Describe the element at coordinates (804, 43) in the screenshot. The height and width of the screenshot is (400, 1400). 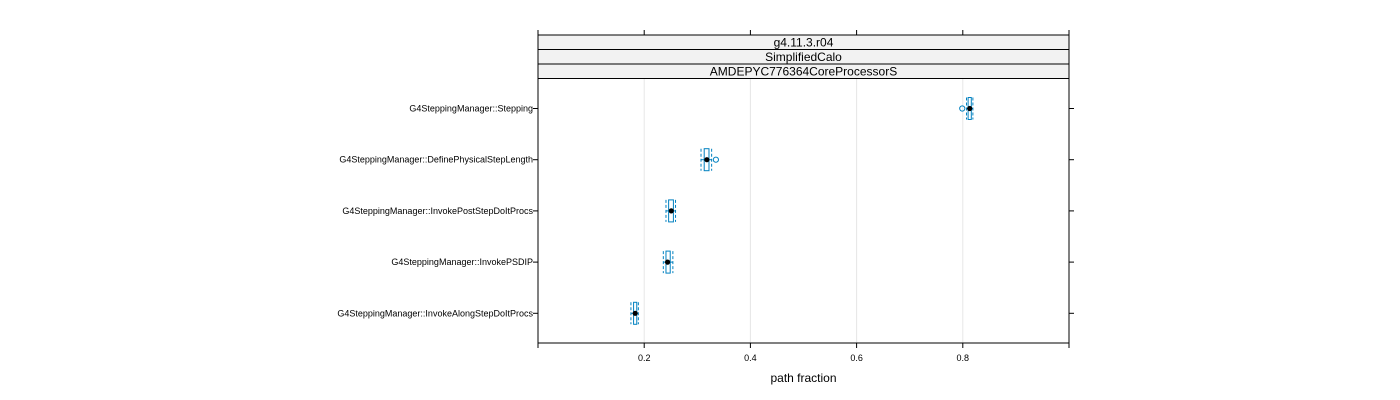
I see `panel-strip-label: g4.11.3.r04` at that location.